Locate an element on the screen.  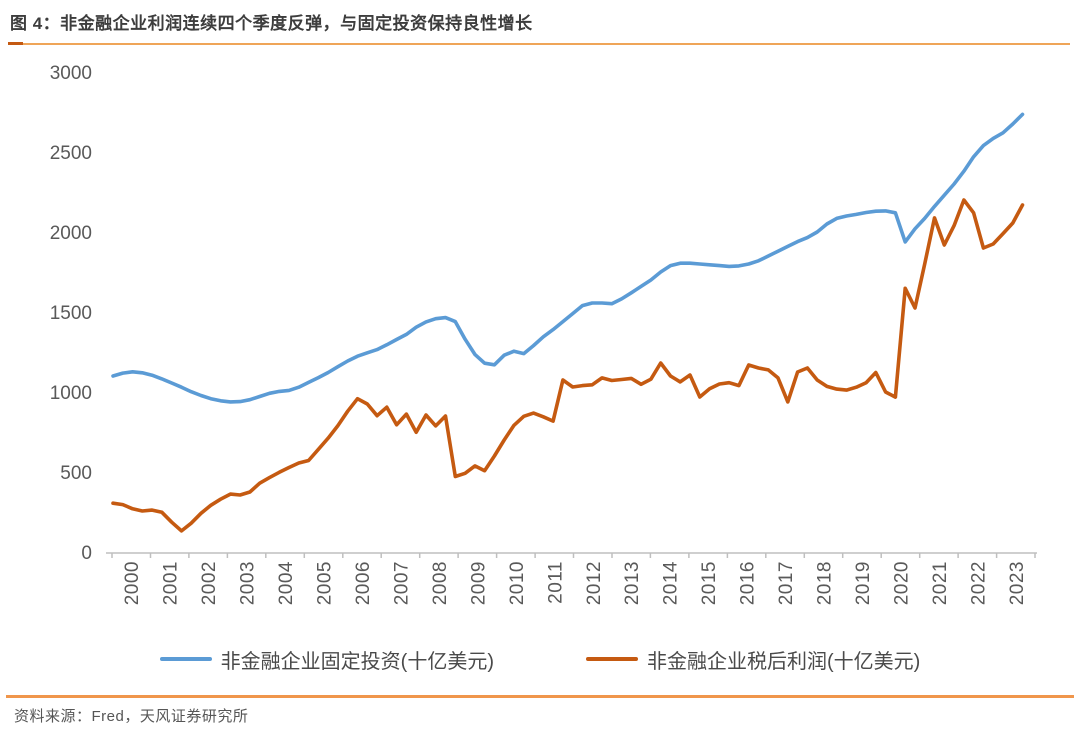
x-axis-label: 2003 is located at coordinates (248, 583).